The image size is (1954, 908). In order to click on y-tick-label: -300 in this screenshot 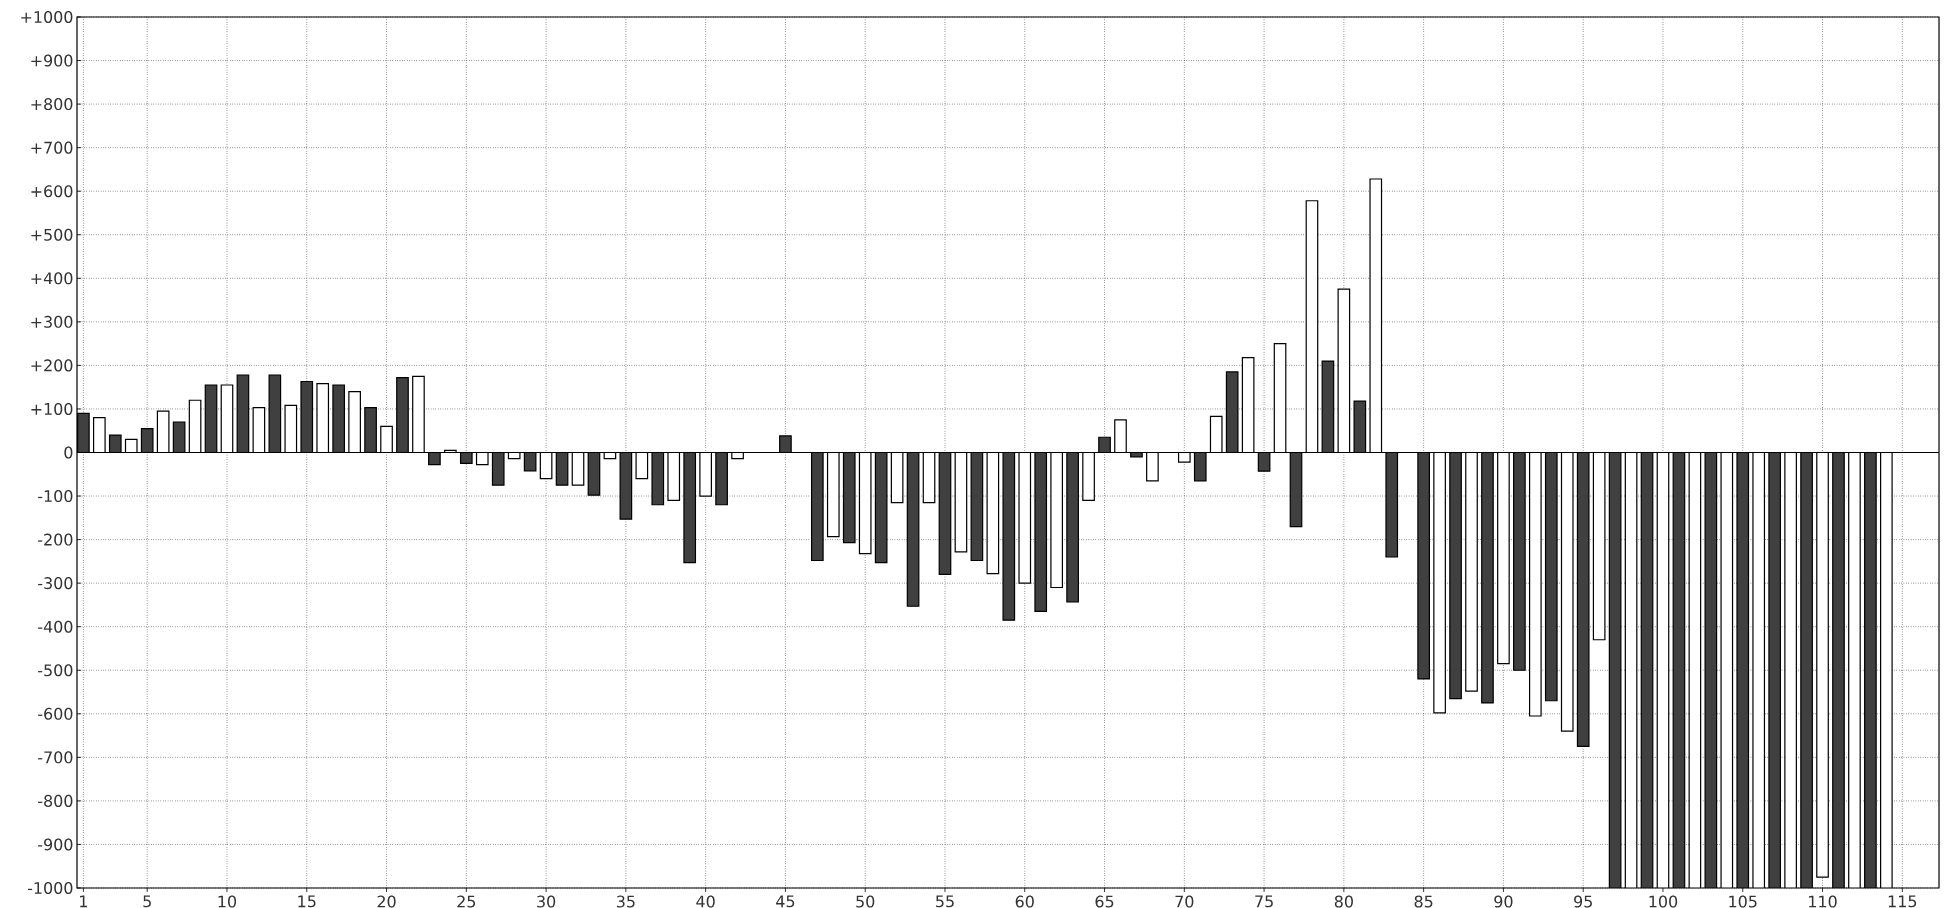, I will do `click(55, 583)`.